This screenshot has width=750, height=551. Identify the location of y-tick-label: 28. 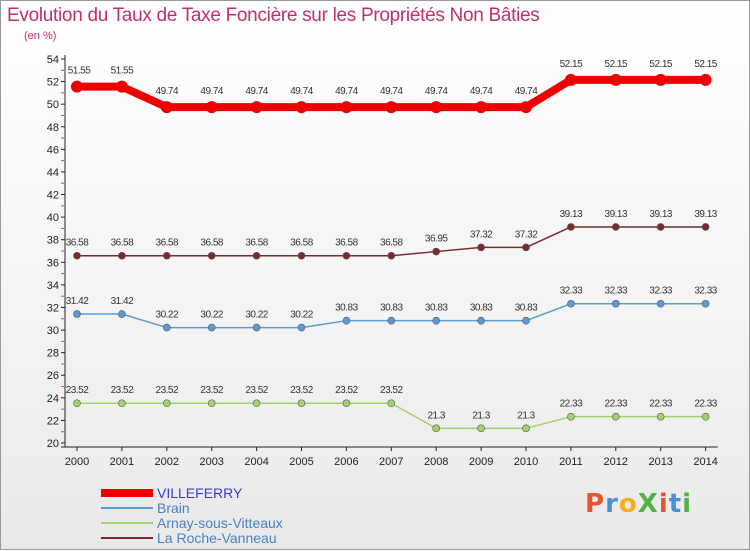
(53, 354).